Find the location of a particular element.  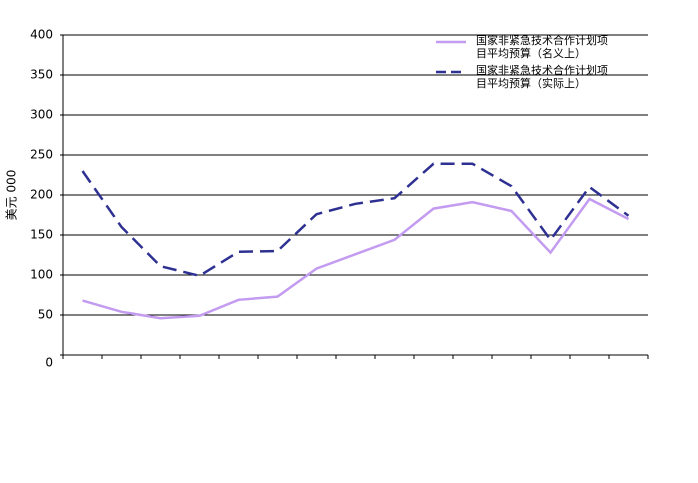

y-tick-label: 400 is located at coordinates (41, 35).